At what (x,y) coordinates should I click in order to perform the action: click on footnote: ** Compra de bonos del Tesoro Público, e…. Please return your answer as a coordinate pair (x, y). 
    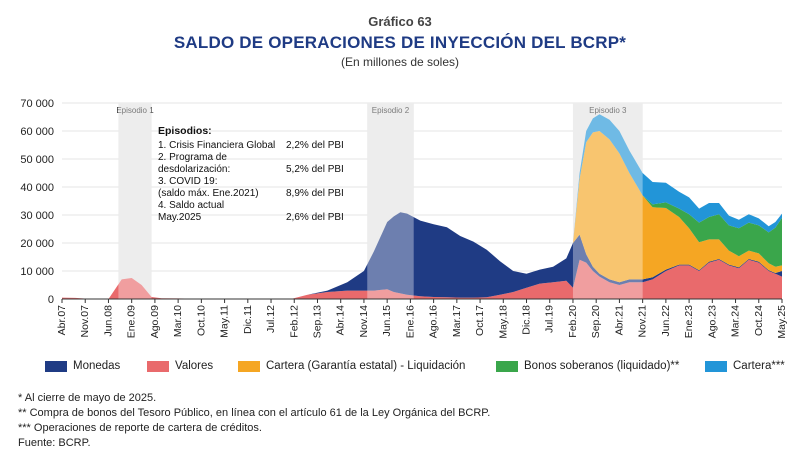
    Looking at the image, I should click on (254, 413).